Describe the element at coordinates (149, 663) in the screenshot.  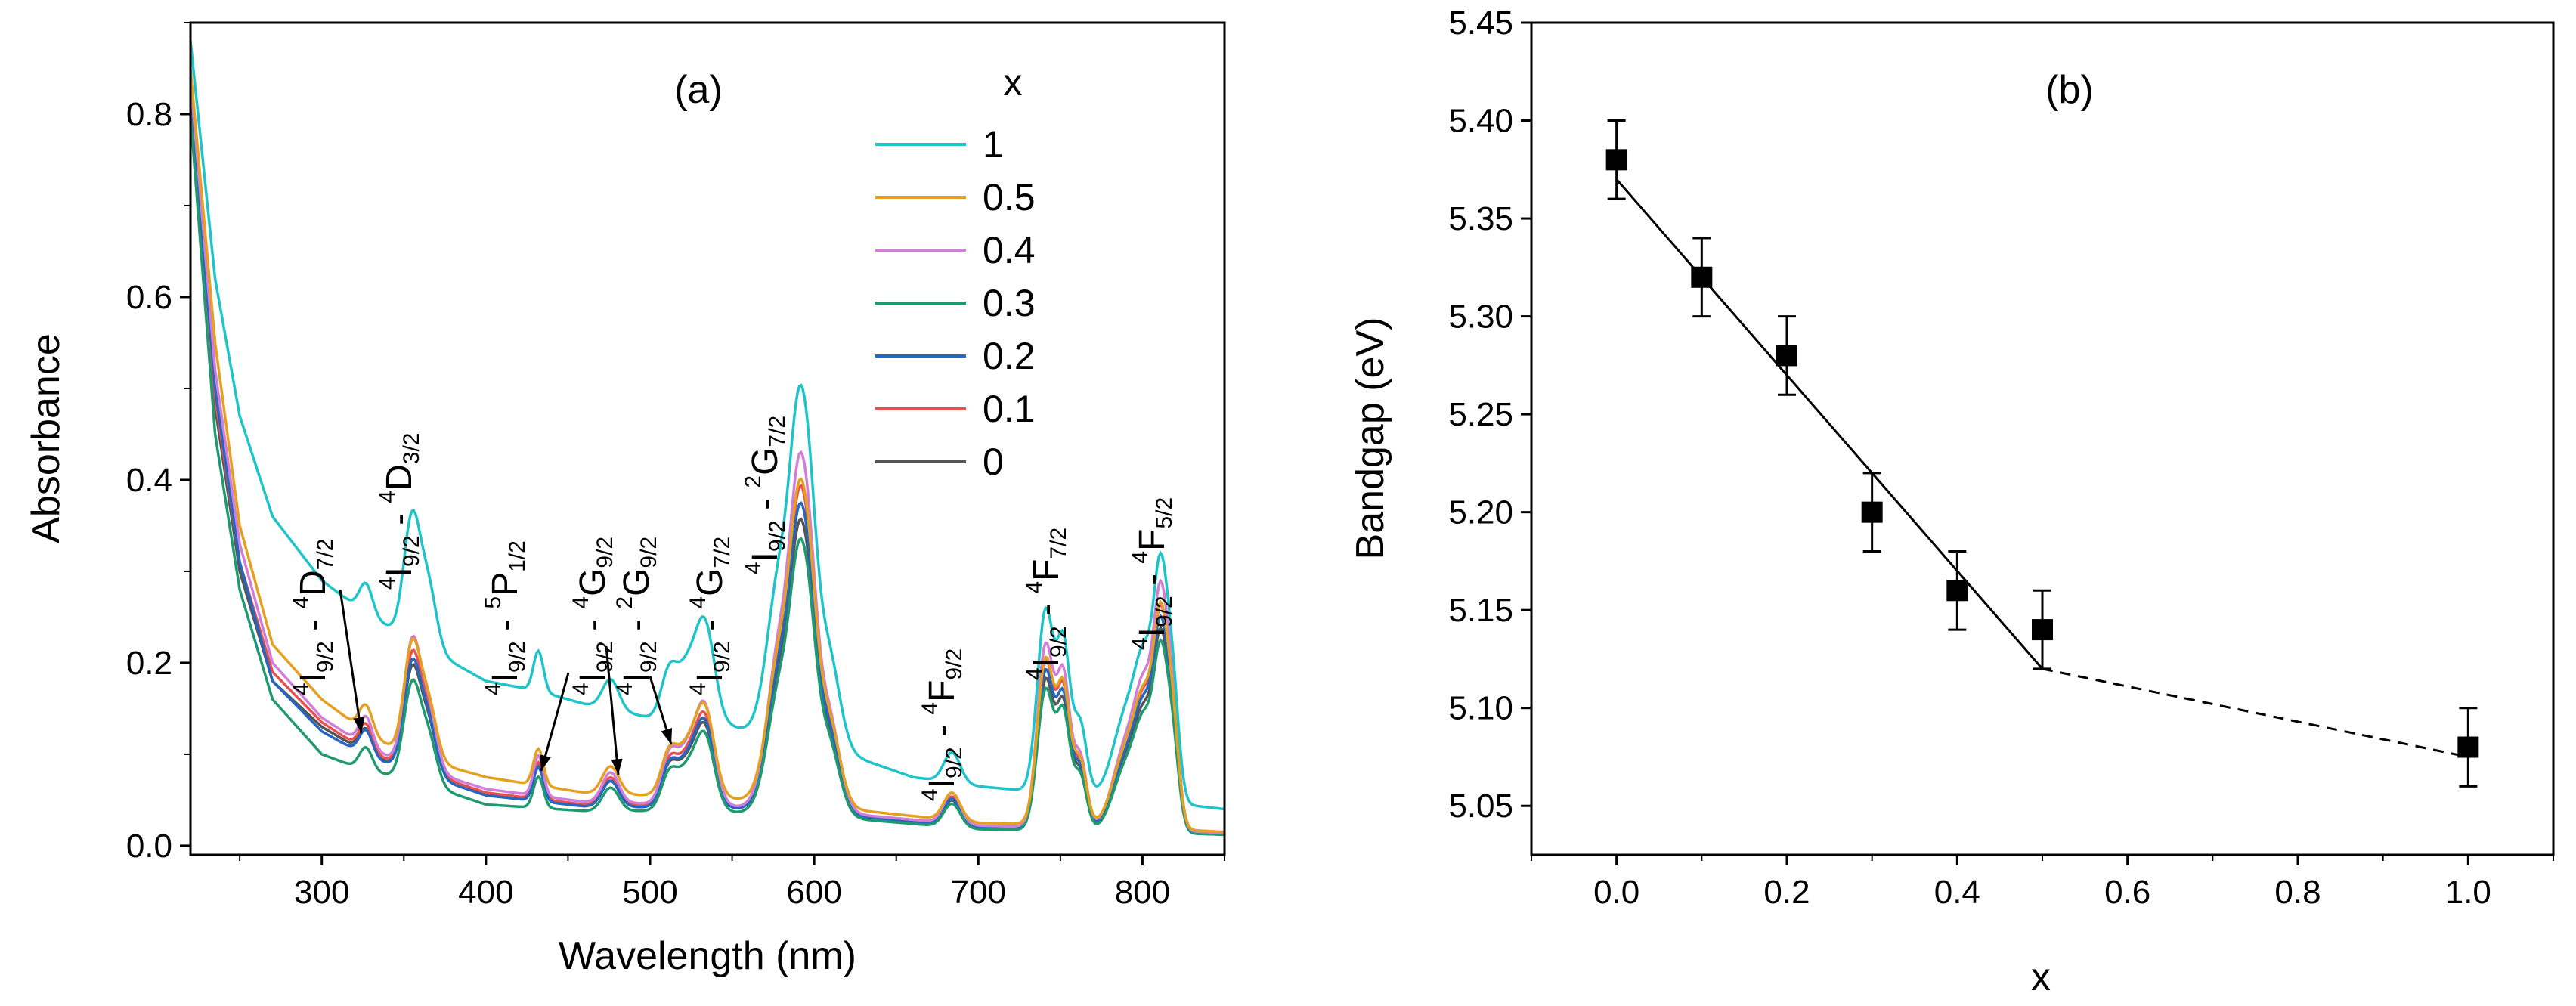
I see `y-tick-label: 0.2` at that location.